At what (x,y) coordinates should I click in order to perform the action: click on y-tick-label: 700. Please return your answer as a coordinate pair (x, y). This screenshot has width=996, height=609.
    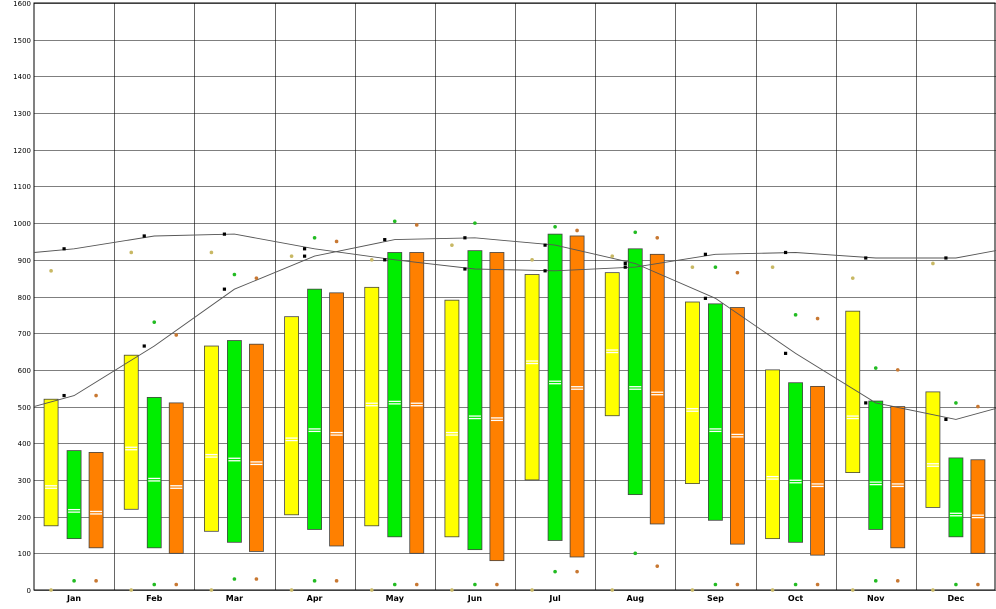
    Looking at the image, I should click on (24, 334).